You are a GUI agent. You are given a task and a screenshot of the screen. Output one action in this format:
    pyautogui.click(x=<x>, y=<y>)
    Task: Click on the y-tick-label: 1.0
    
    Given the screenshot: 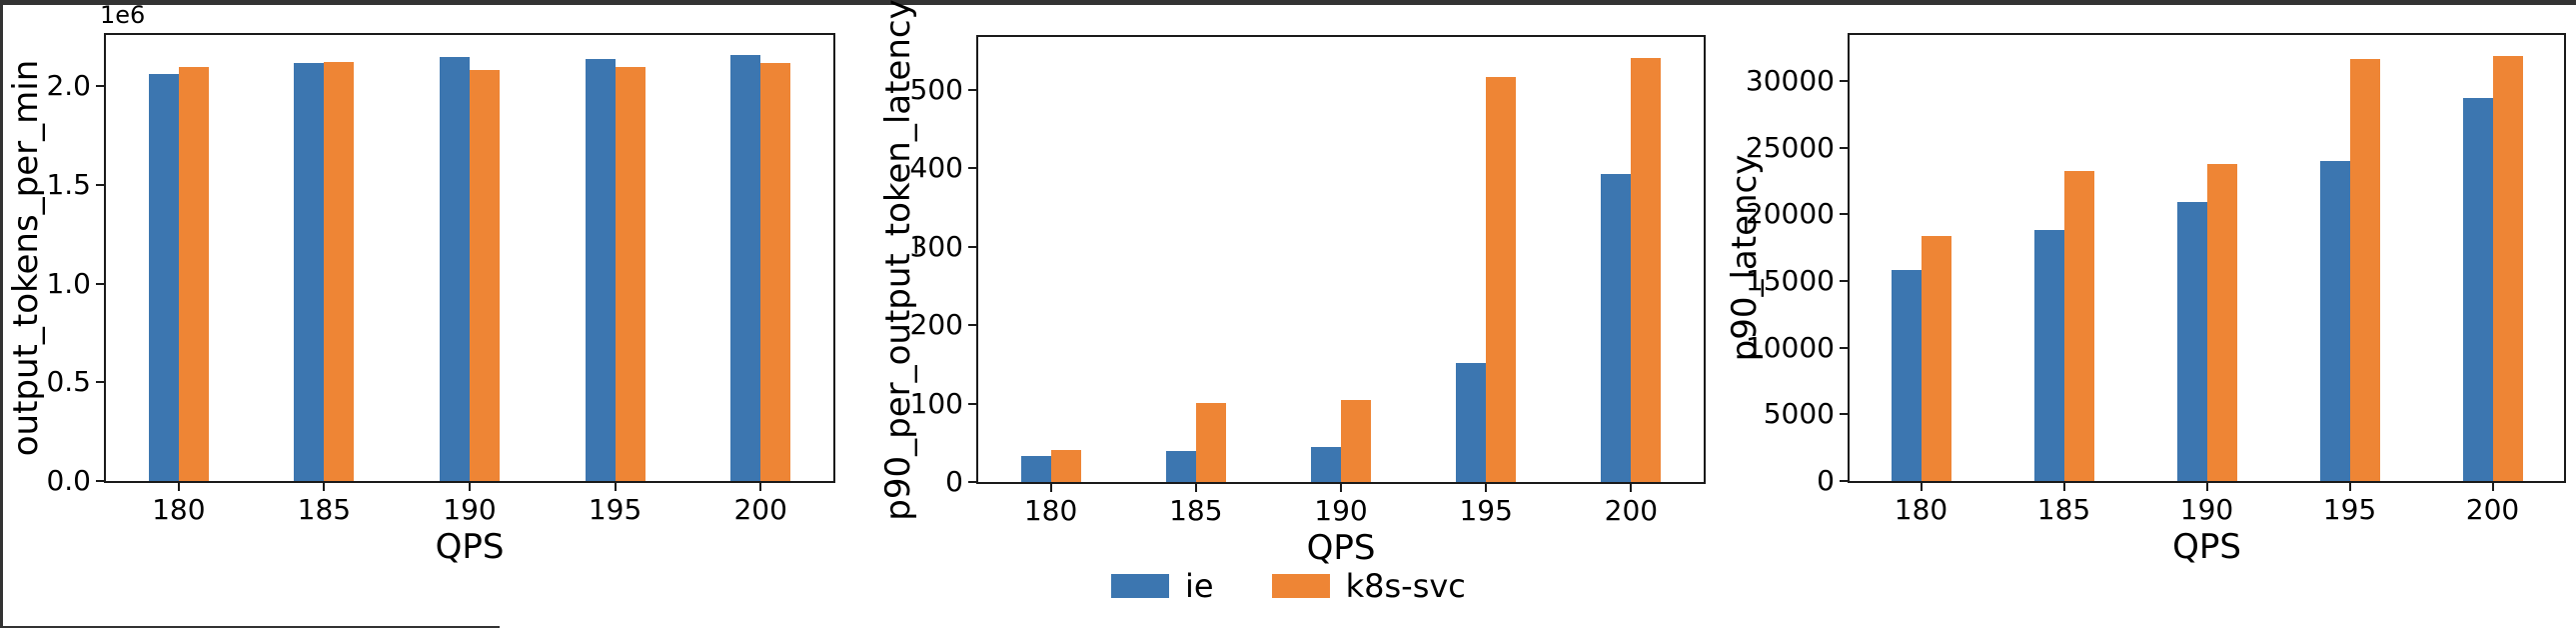 What is the action you would take?
    pyautogui.click(x=68, y=283)
    